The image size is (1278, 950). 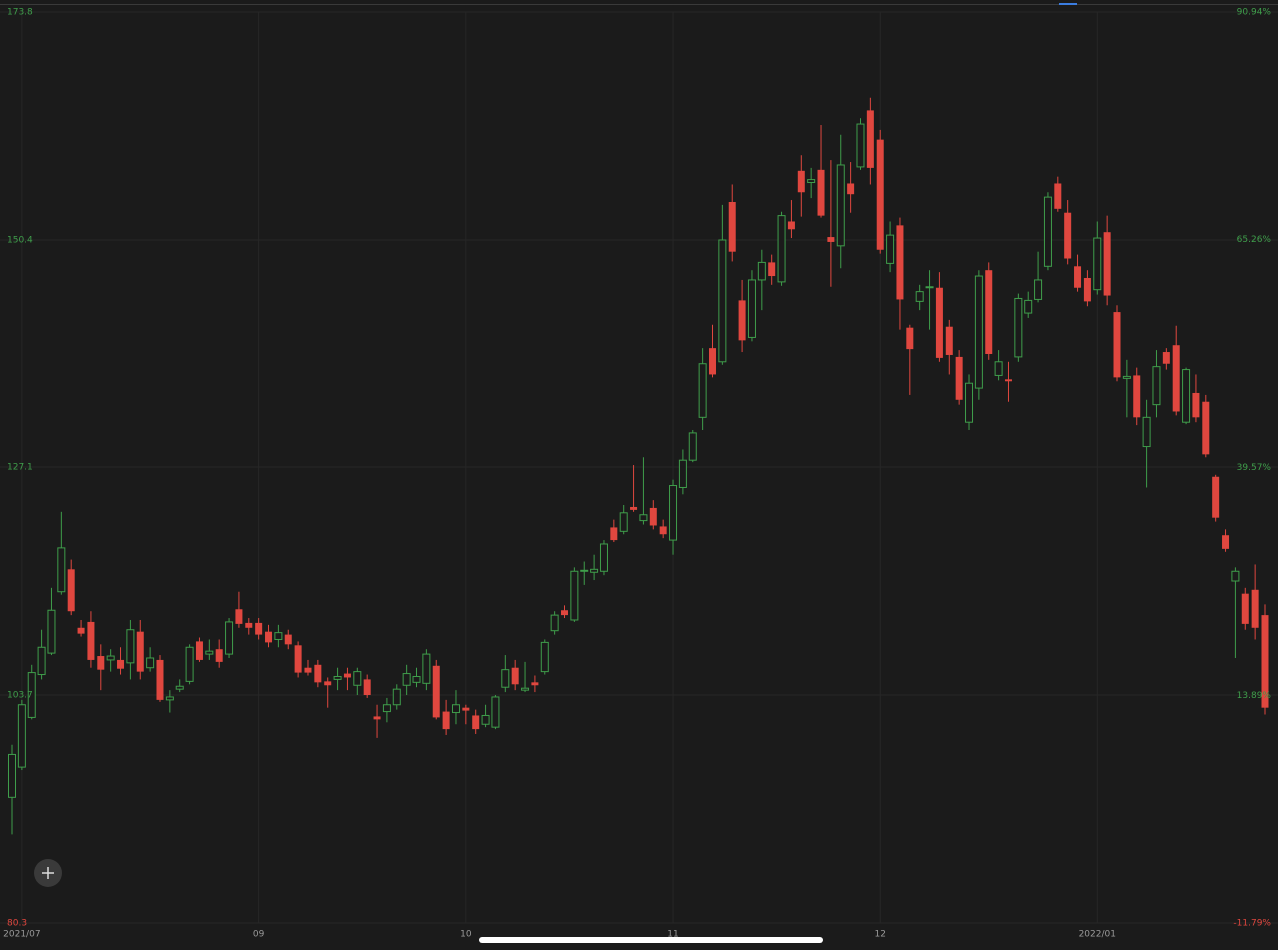 What do you see at coordinates (20, 240) in the screenshot?
I see `y-tick-label: 150.4` at bounding box center [20, 240].